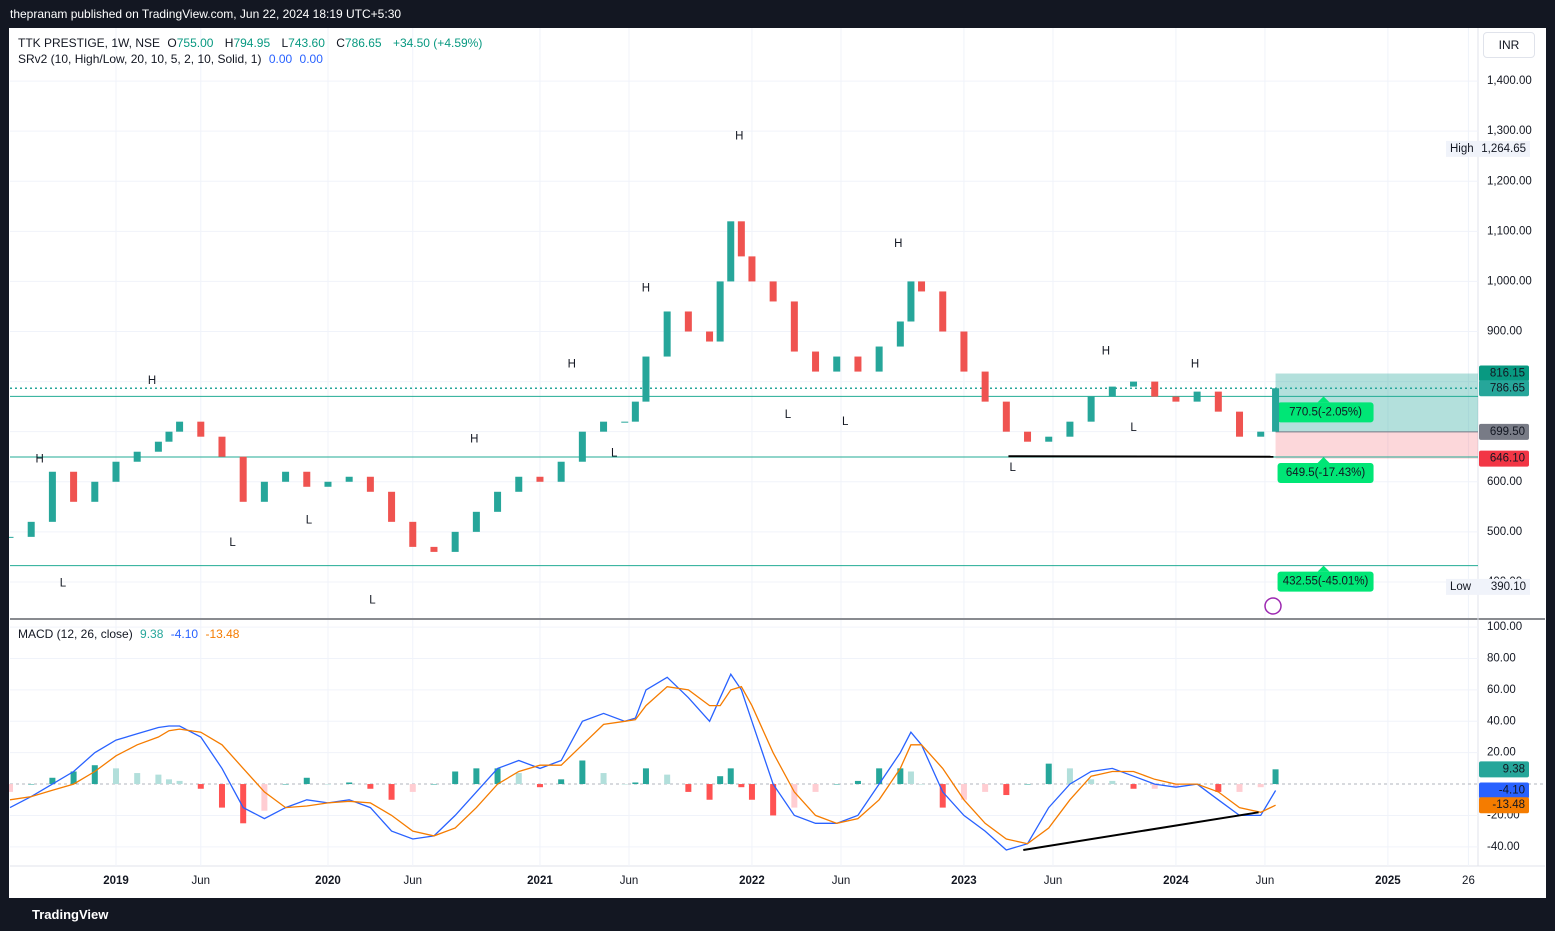  What do you see at coordinates (1501, 690) in the screenshot?
I see `y-tick-label: 60.00` at bounding box center [1501, 690].